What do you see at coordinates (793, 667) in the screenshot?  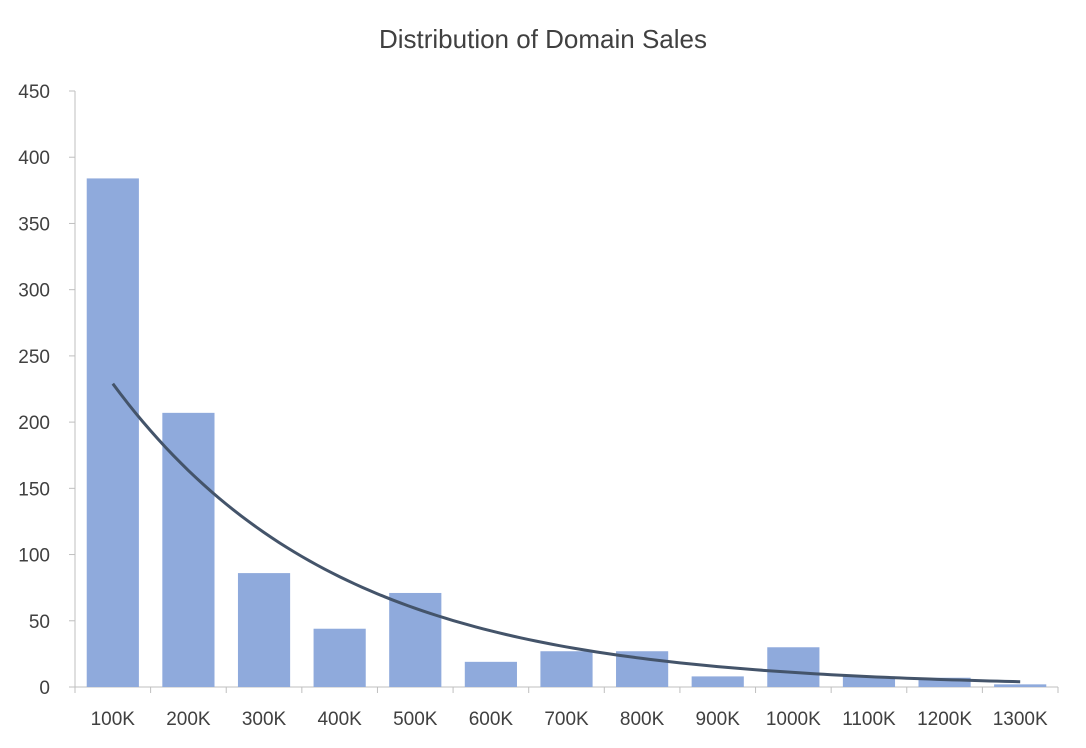 I see `bar-1000K` at bounding box center [793, 667].